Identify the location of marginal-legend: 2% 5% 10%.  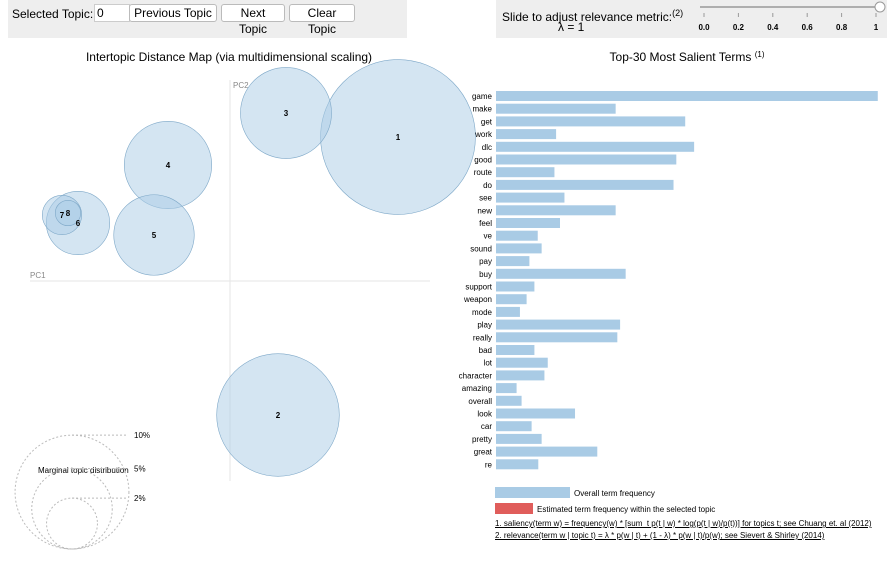
(82, 490).